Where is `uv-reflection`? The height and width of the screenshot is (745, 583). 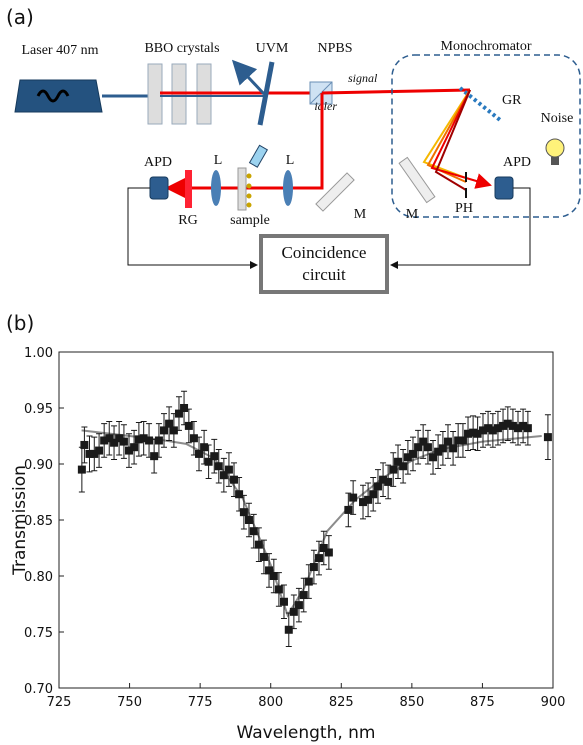
uv-reflection is located at coordinates (248, 77).